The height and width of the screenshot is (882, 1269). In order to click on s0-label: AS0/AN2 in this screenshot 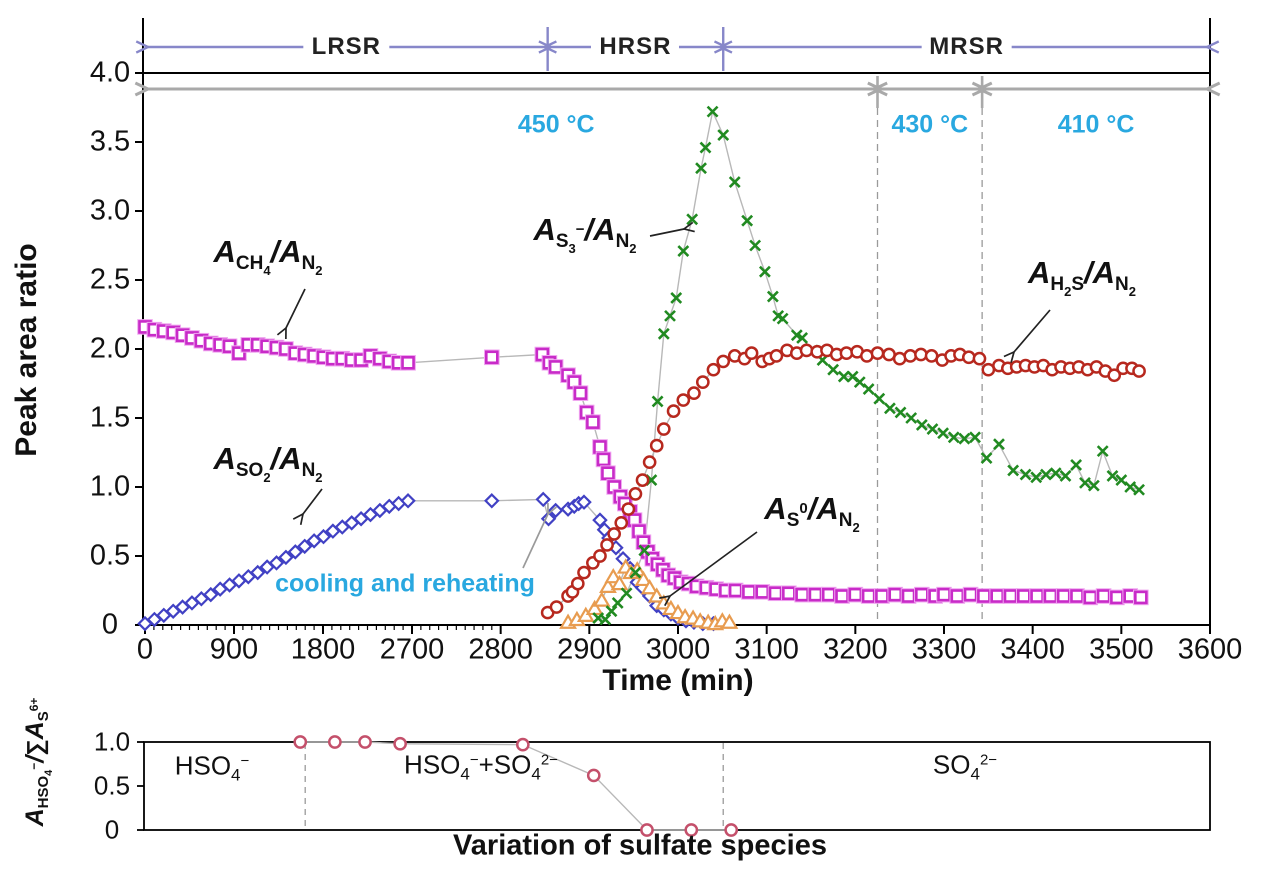, I will do `click(812, 513)`.